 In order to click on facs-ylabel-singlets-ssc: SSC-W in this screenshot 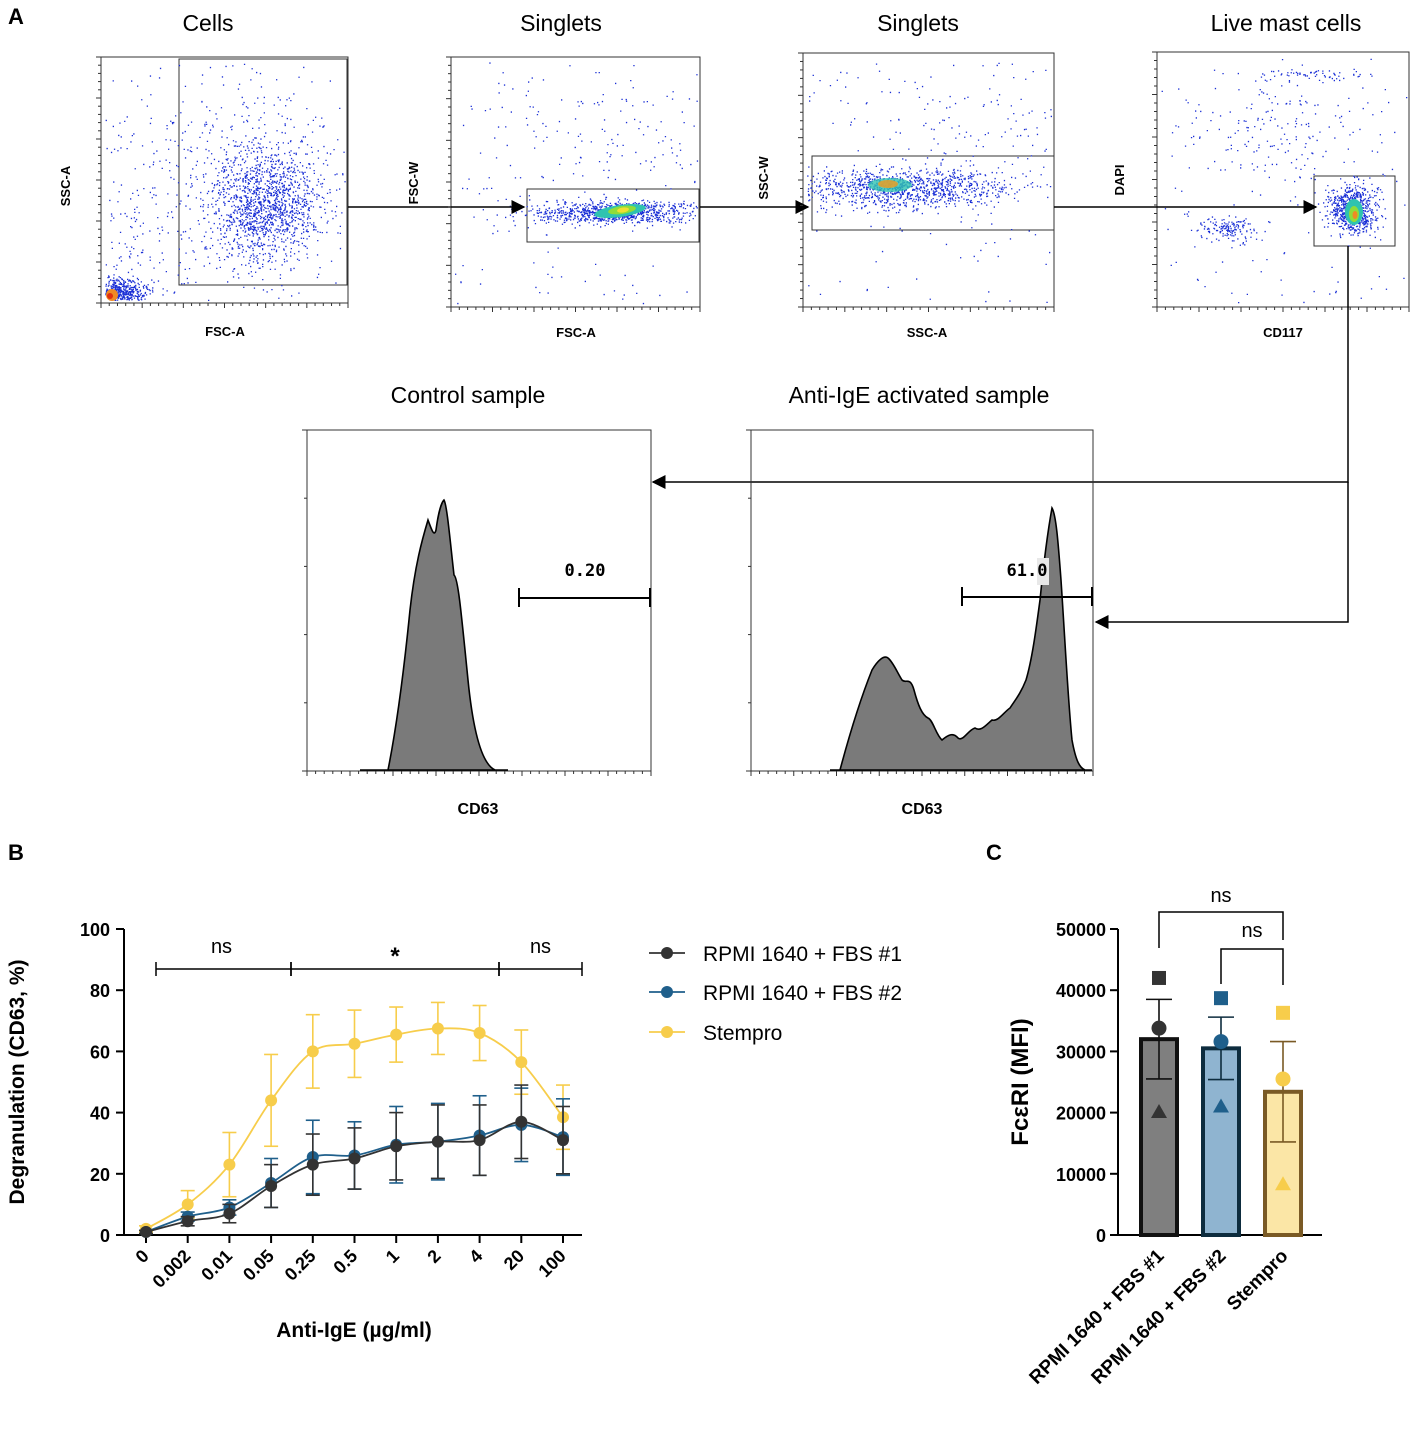, I will do `click(763, 178)`.